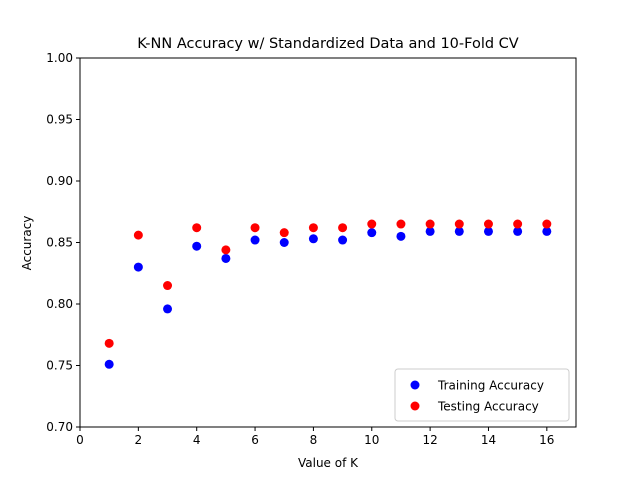 The width and height of the screenshot is (640, 480). I want to click on x-tick-label: 12, so click(429, 440).